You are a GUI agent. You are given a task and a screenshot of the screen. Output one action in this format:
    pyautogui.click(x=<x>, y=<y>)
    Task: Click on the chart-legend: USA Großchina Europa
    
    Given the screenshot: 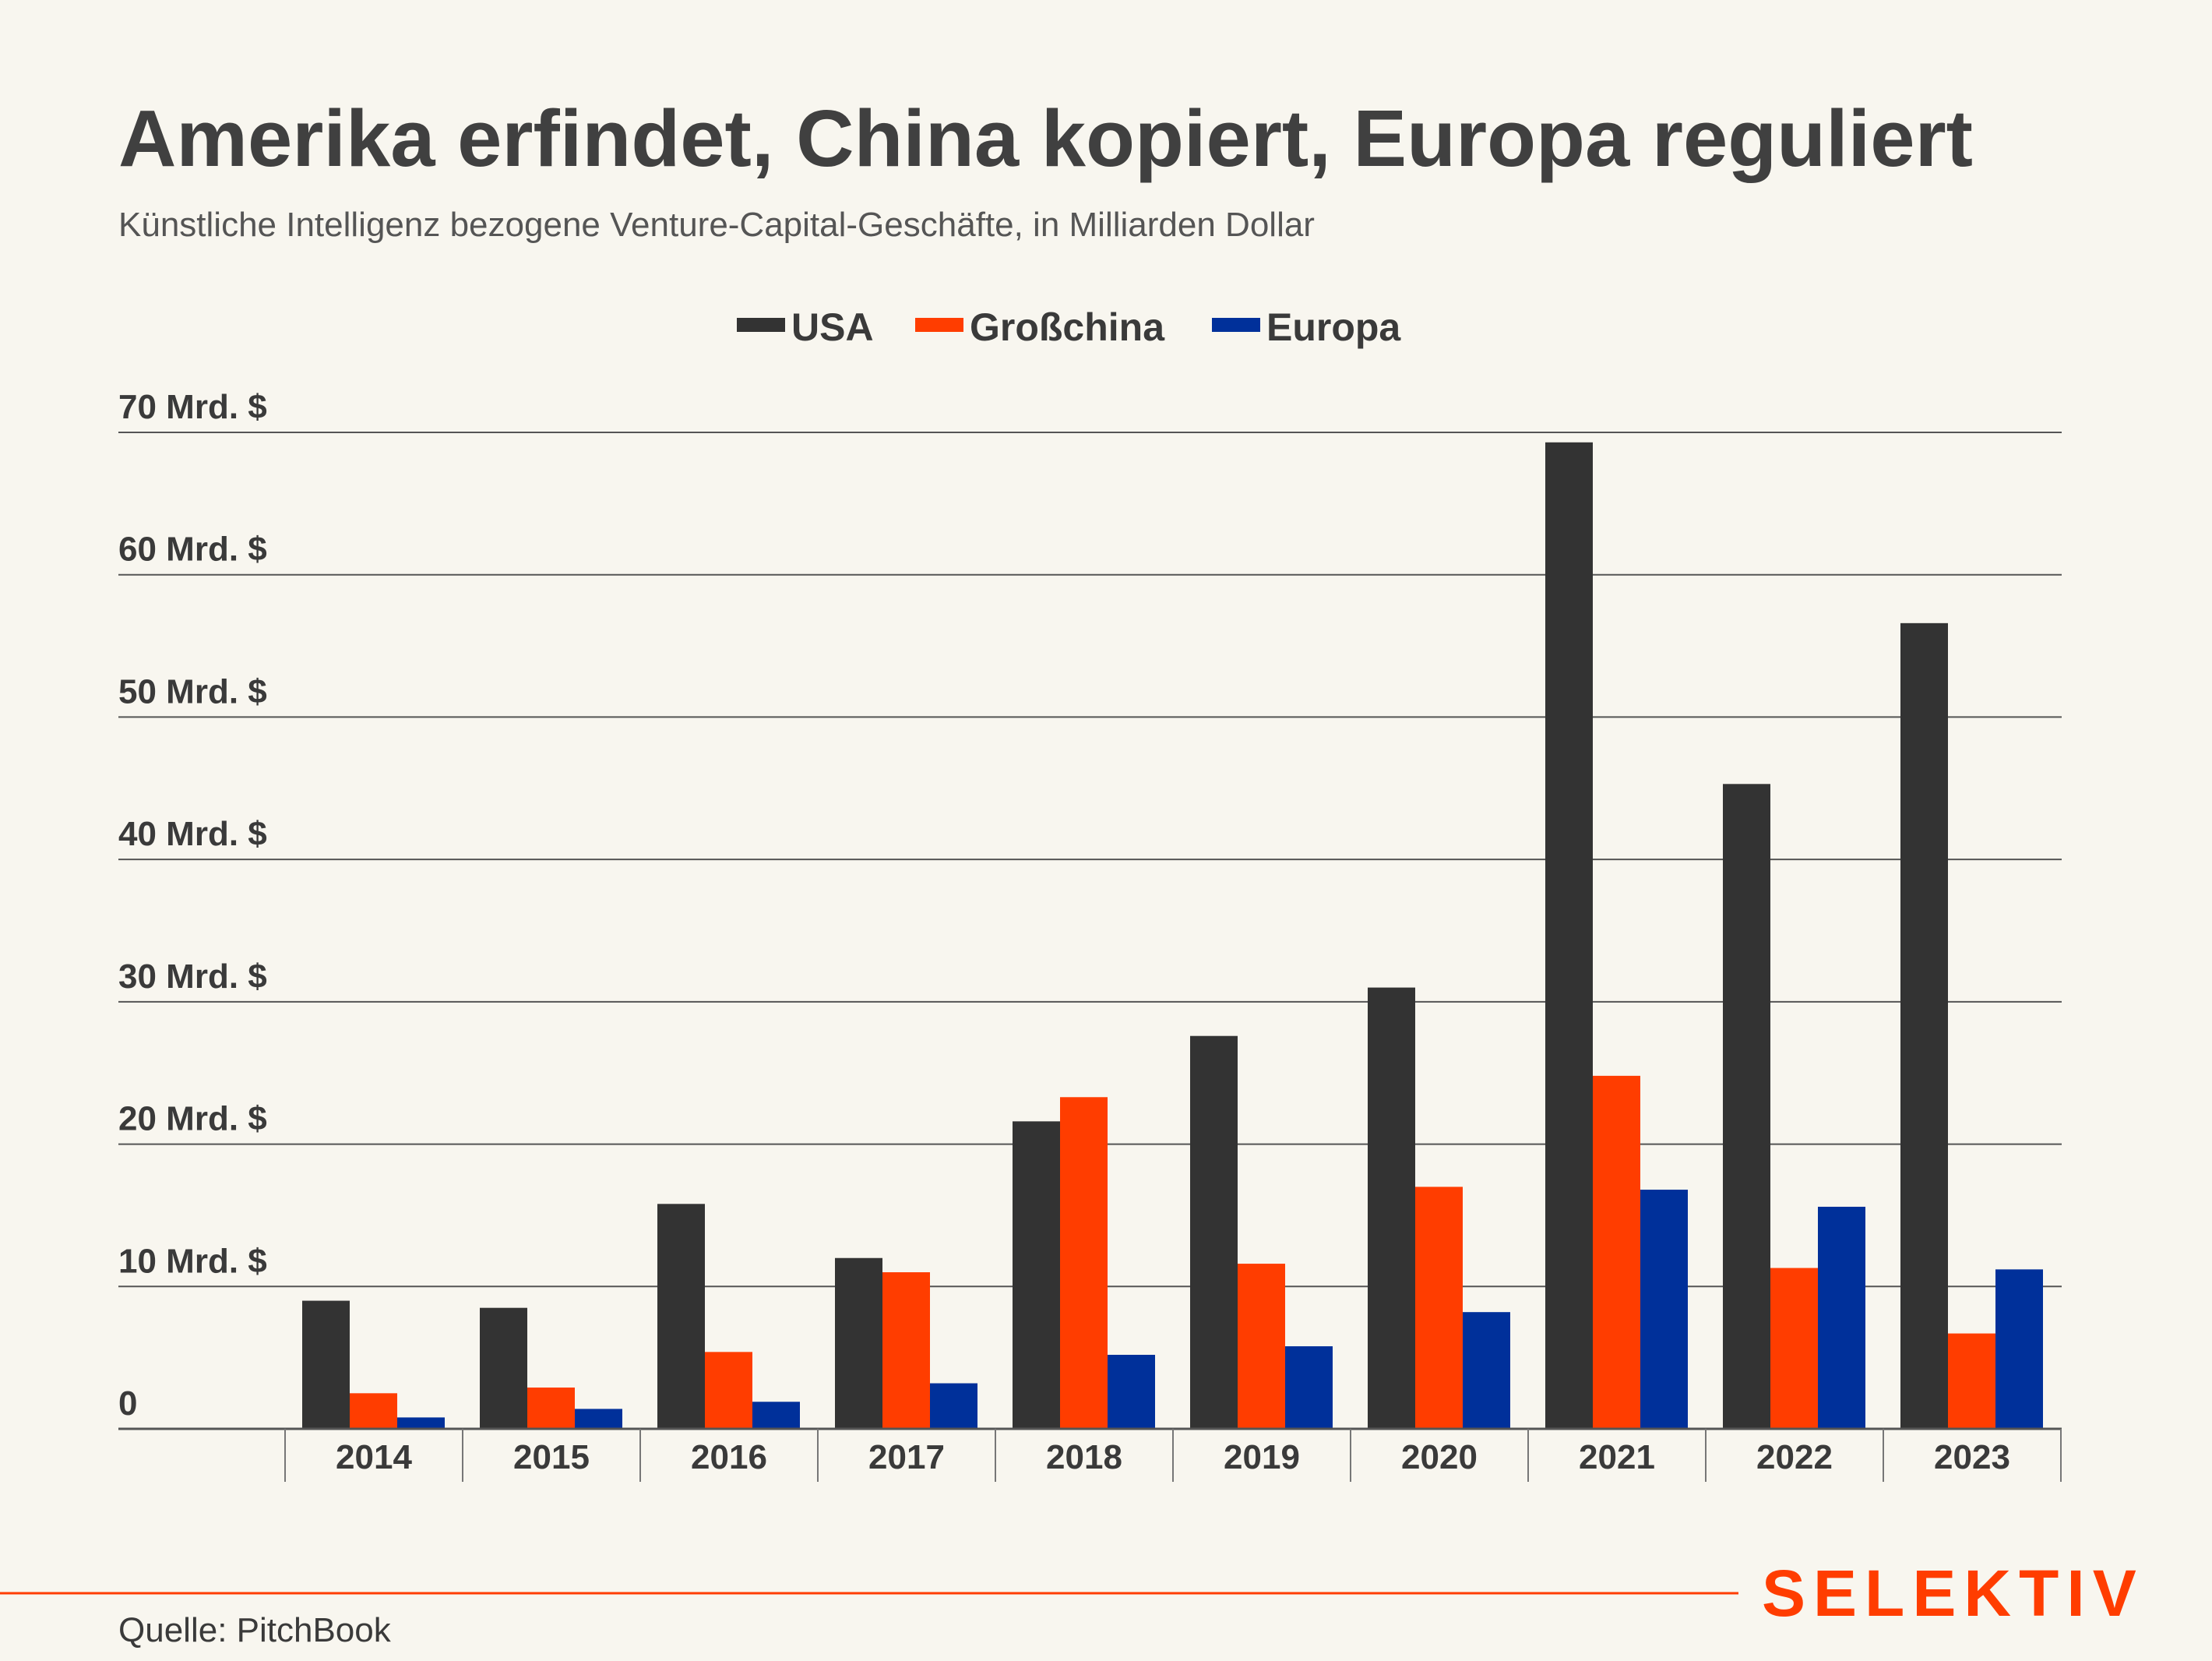 What is the action you would take?
    pyautogui.click(x=1069, y=327)
    